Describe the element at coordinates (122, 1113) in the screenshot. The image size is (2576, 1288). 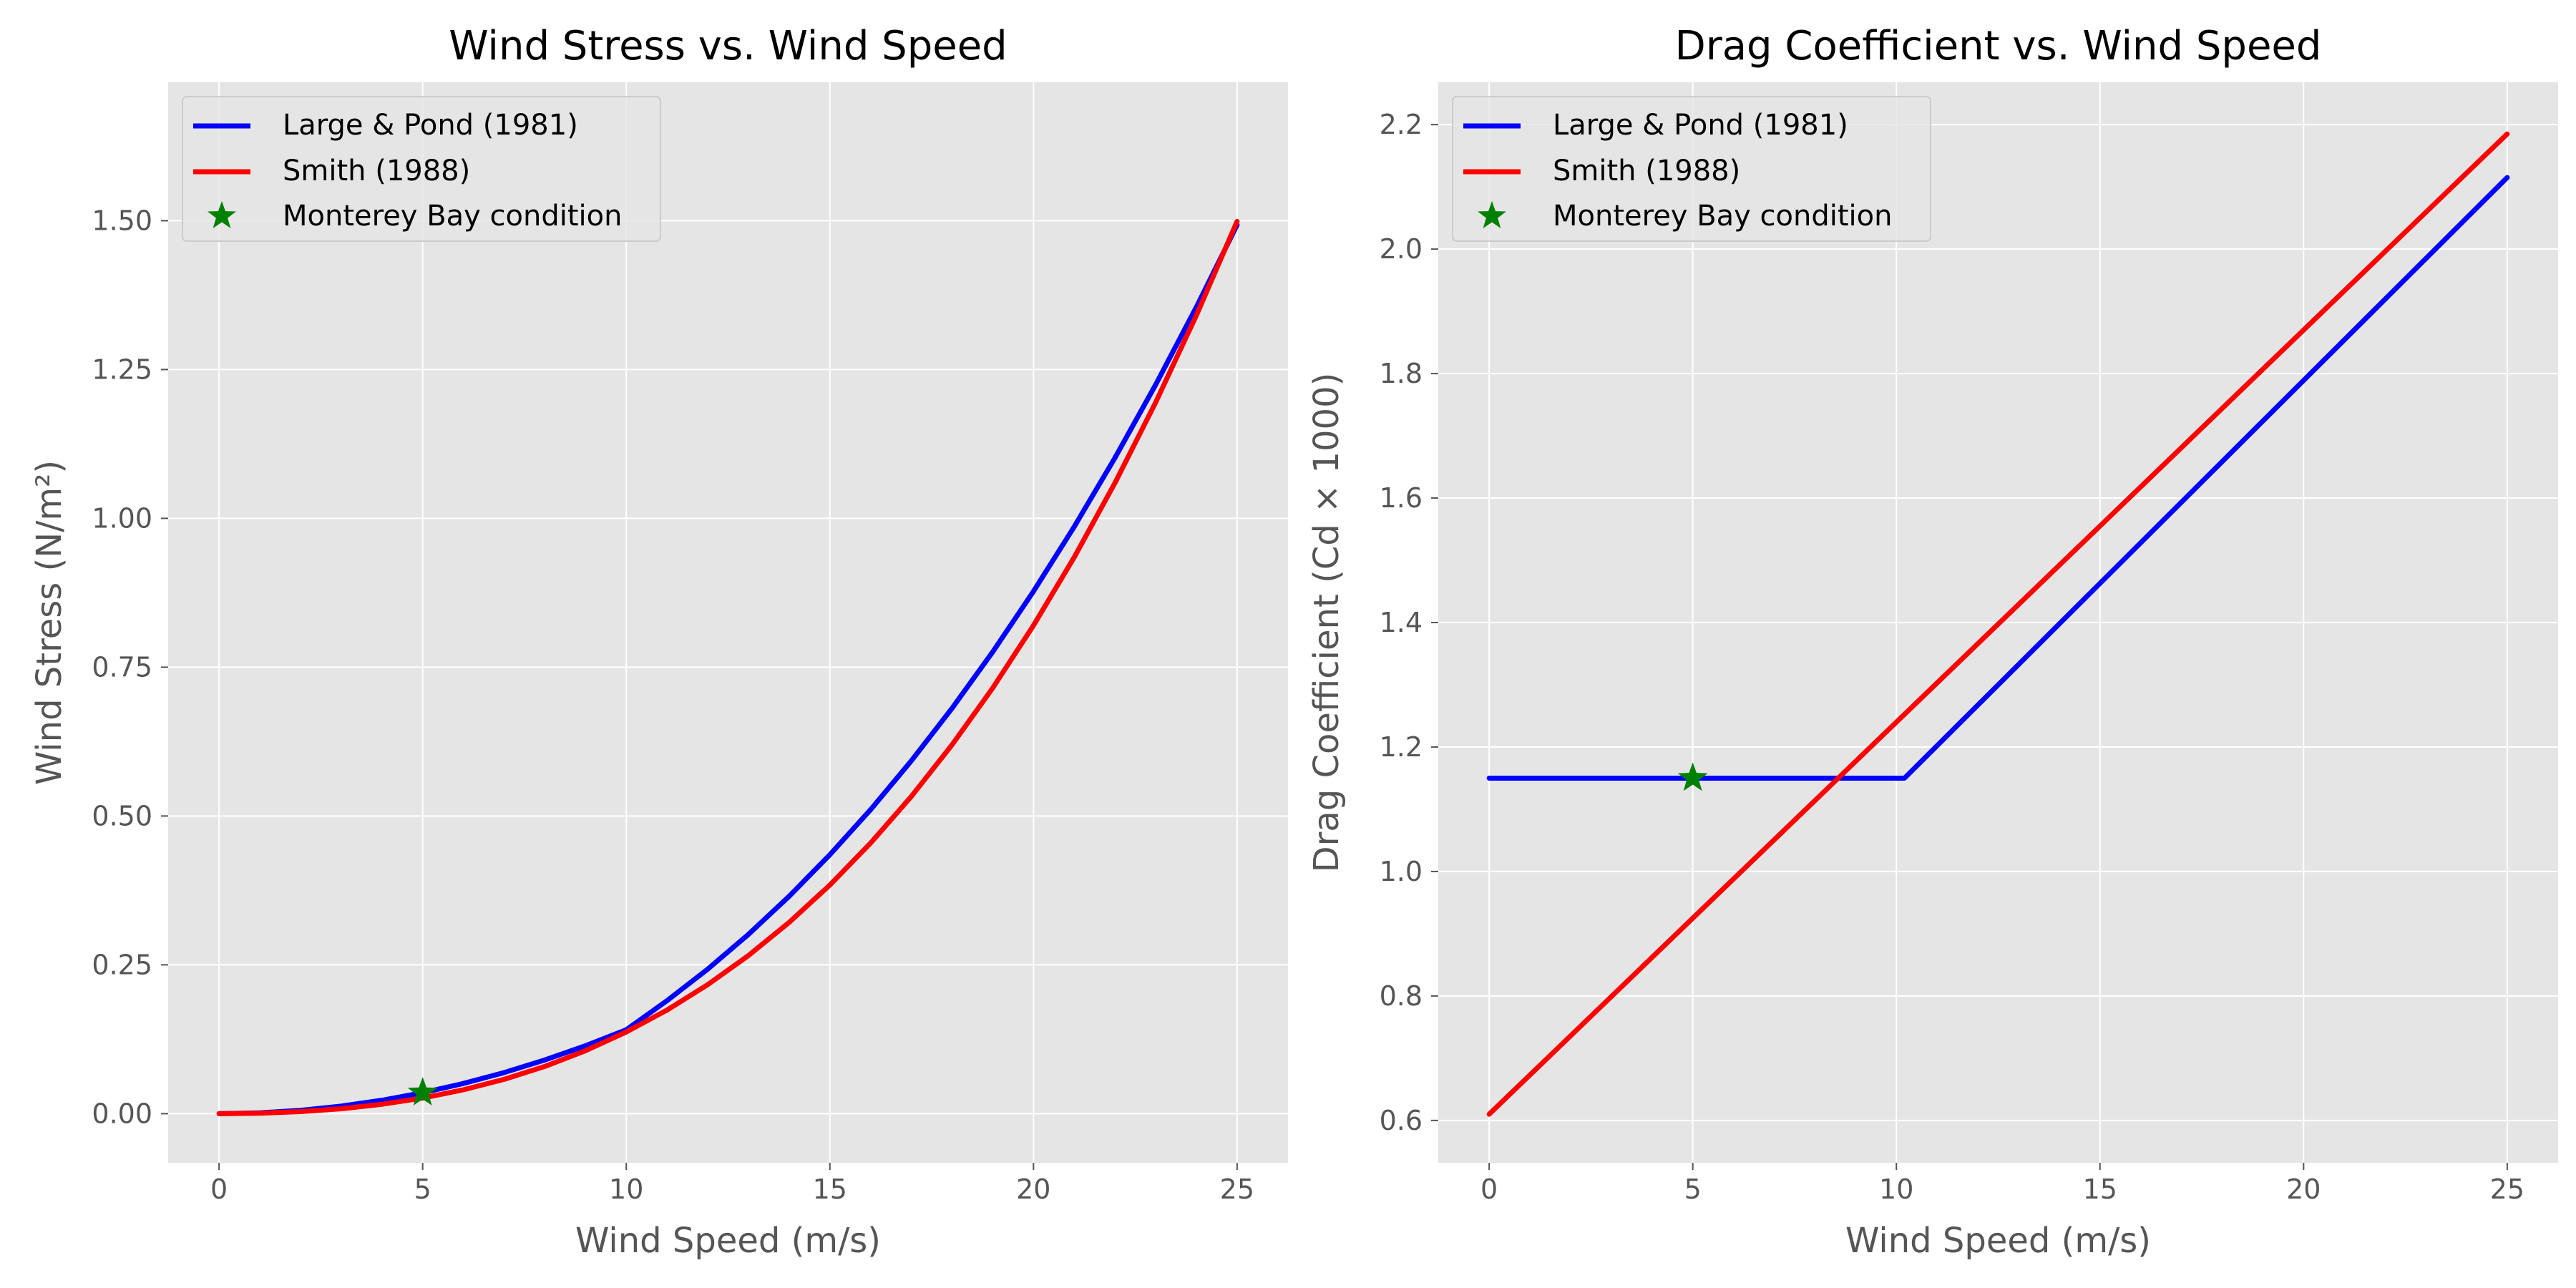
I see `y-tick-label: 0.00` at that location.